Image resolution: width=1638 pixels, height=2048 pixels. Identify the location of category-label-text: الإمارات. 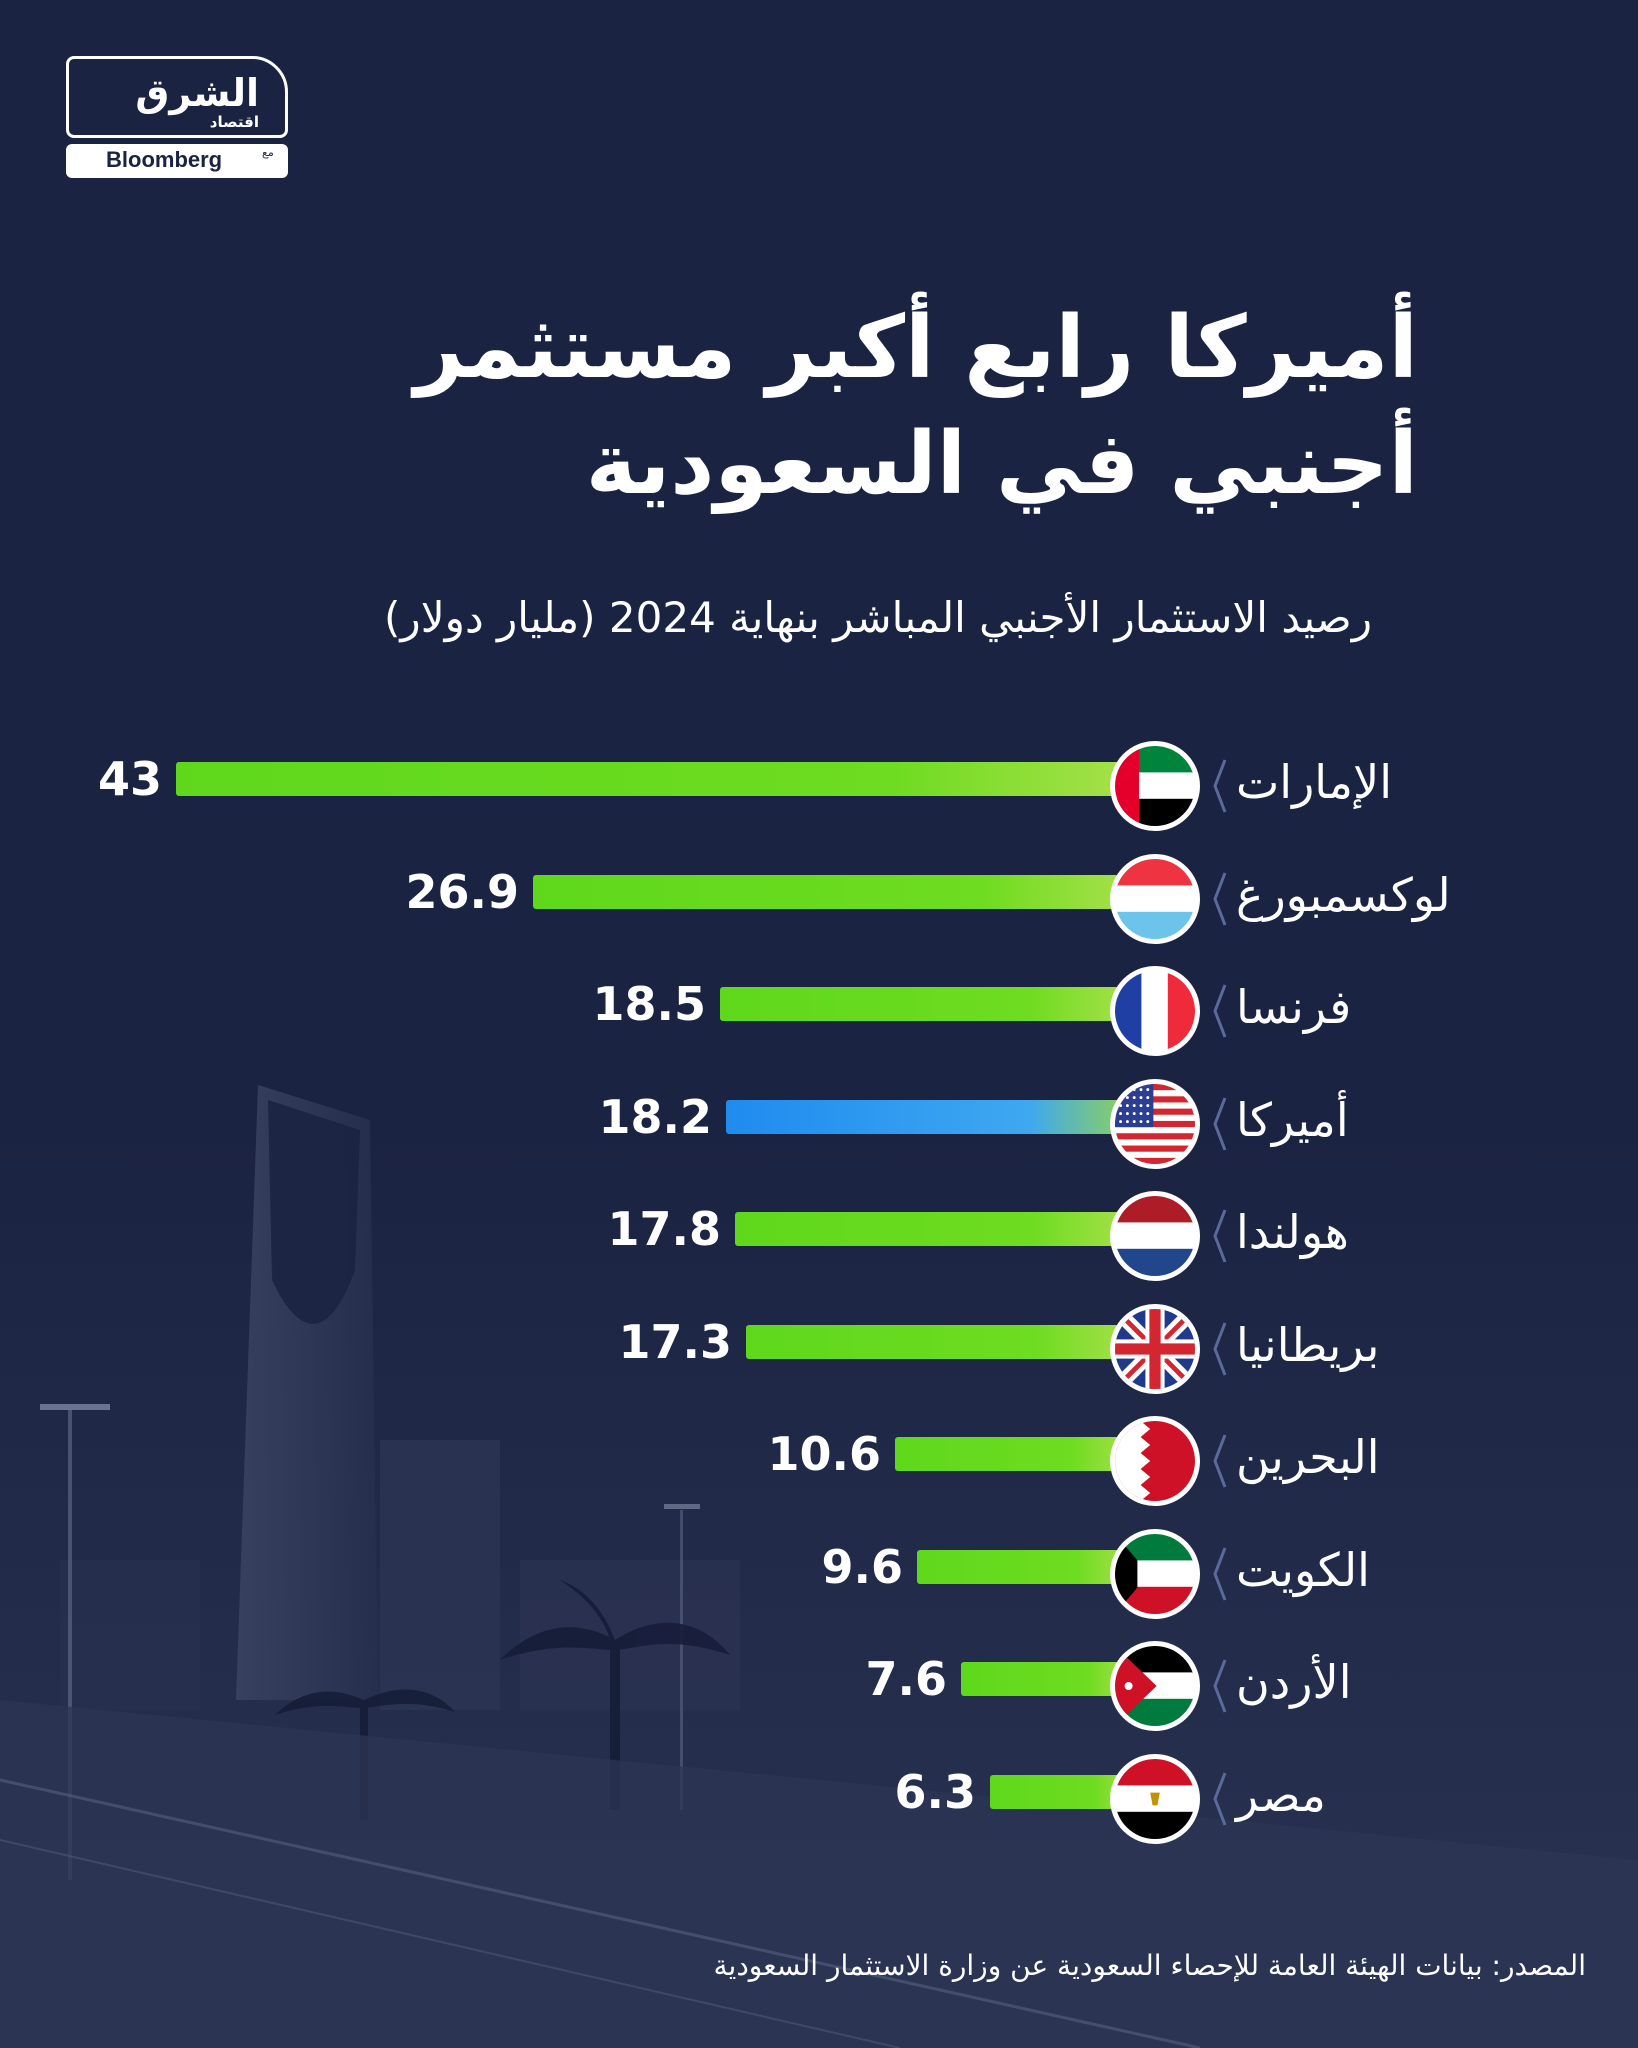
(1314, 782).